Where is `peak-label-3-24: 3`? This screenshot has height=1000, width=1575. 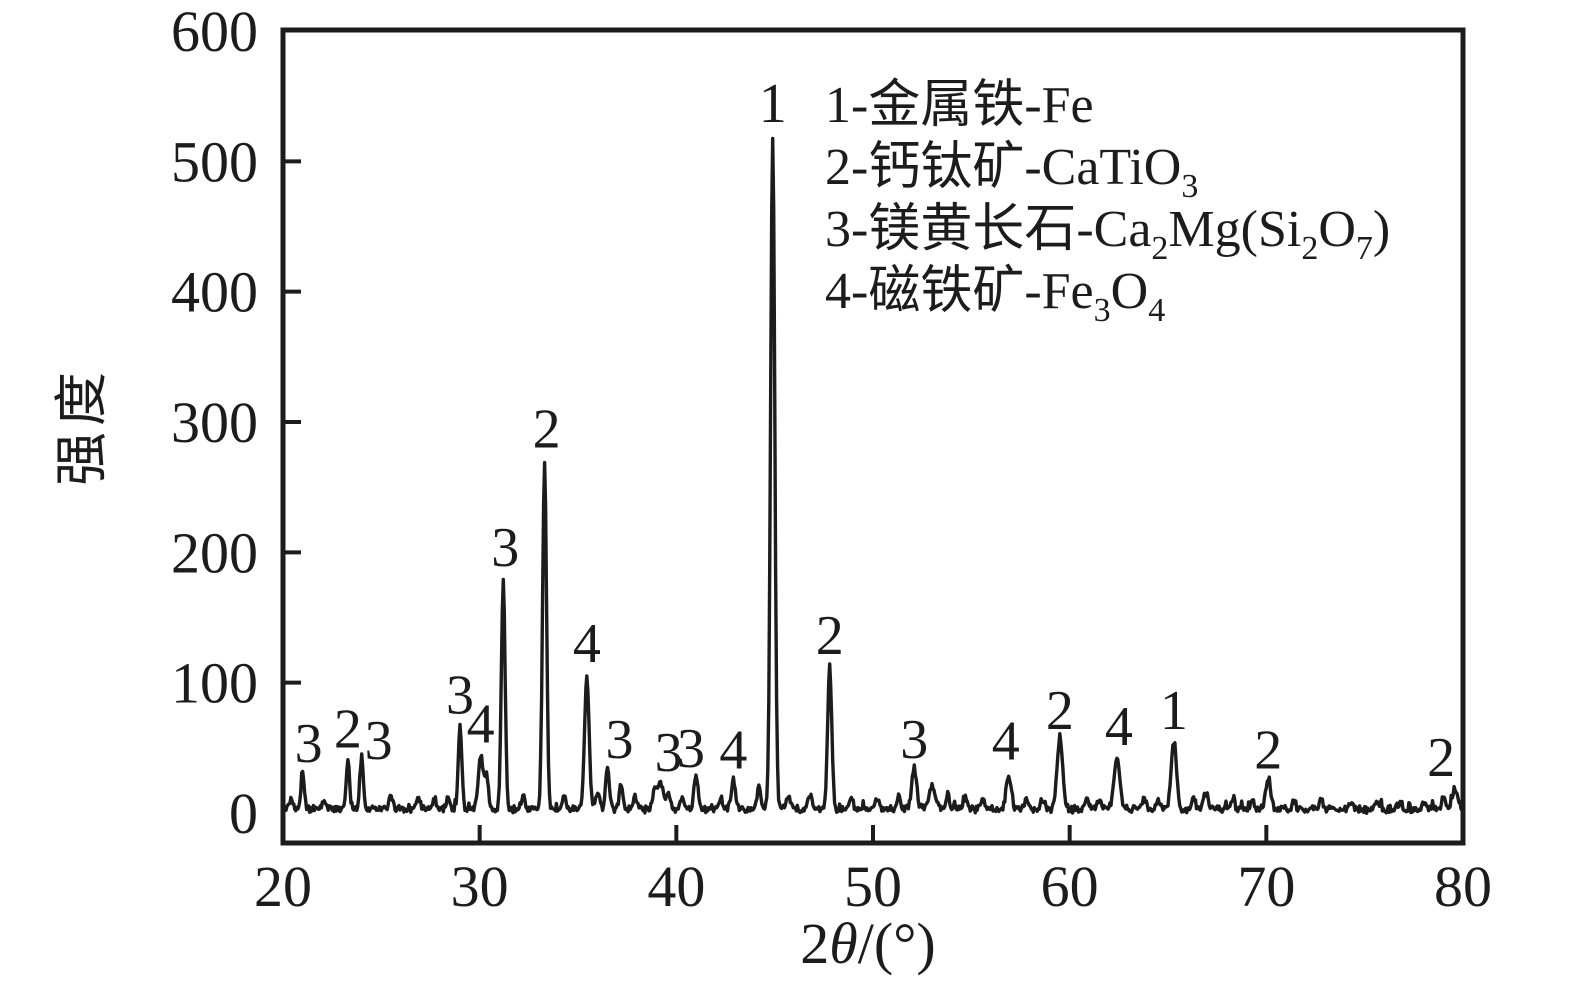 peak-label-3-24: 3 is located at coordinates (379, 741).